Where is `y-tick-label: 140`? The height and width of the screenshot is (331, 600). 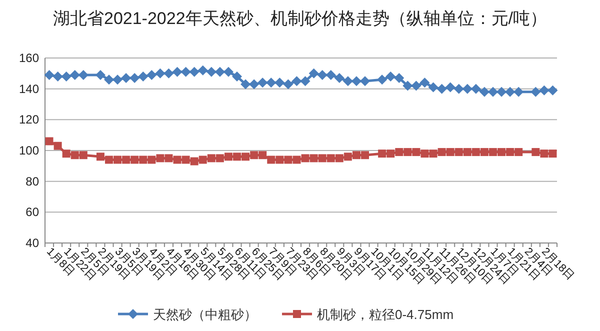
y-tick-label: 140 is located at coordinates (29, 89).